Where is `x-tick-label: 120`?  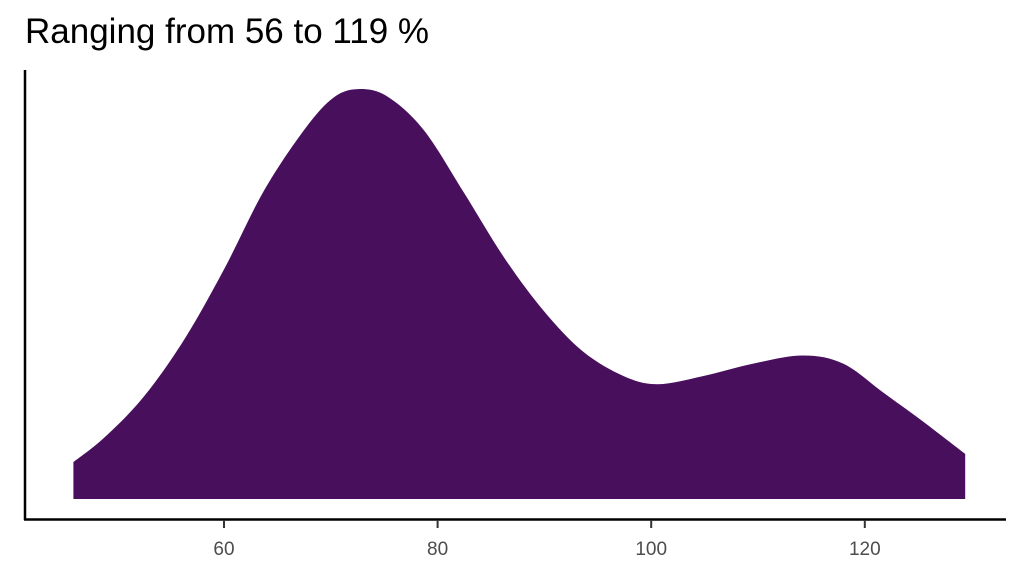
x-tick-label: 120 is located at coordinates (865, 549).